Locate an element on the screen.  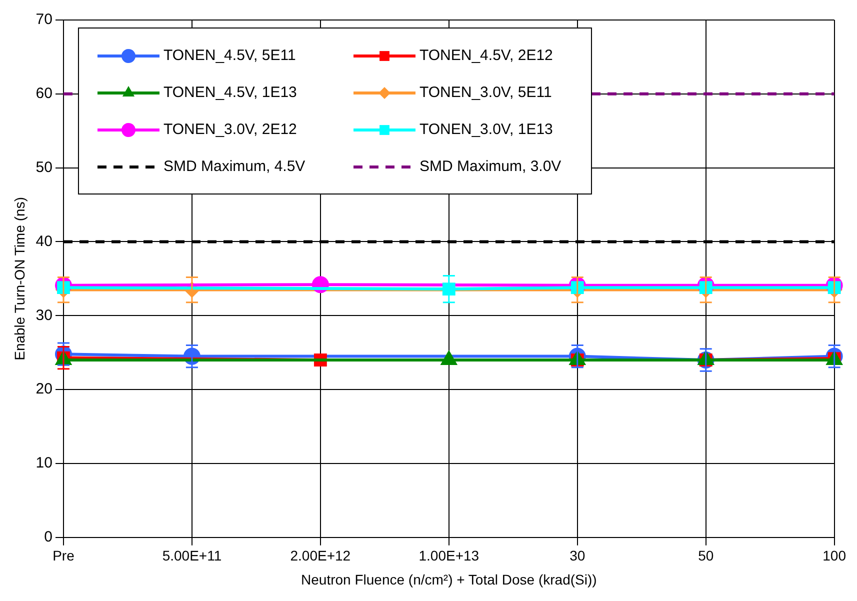
y-tick-label: 0 is located at coordinates (48, 537).